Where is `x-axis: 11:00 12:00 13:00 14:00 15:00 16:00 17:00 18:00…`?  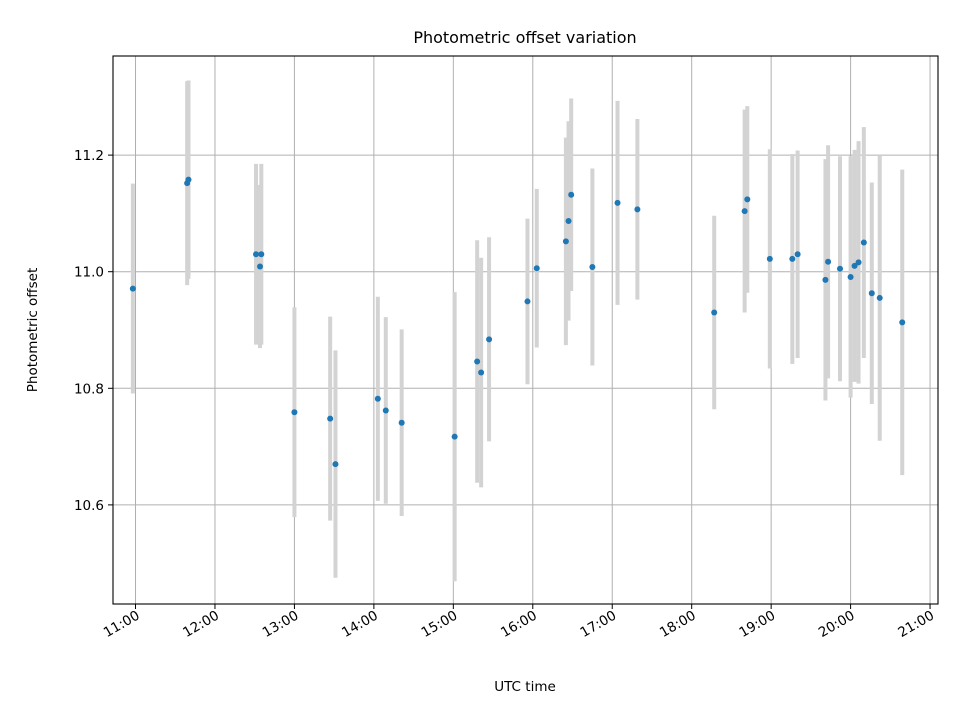
x-axis: 11:00 12:00 13:00 14:00 15:00 16:00 17:00 18:00… is located at coordinates (519, 622).